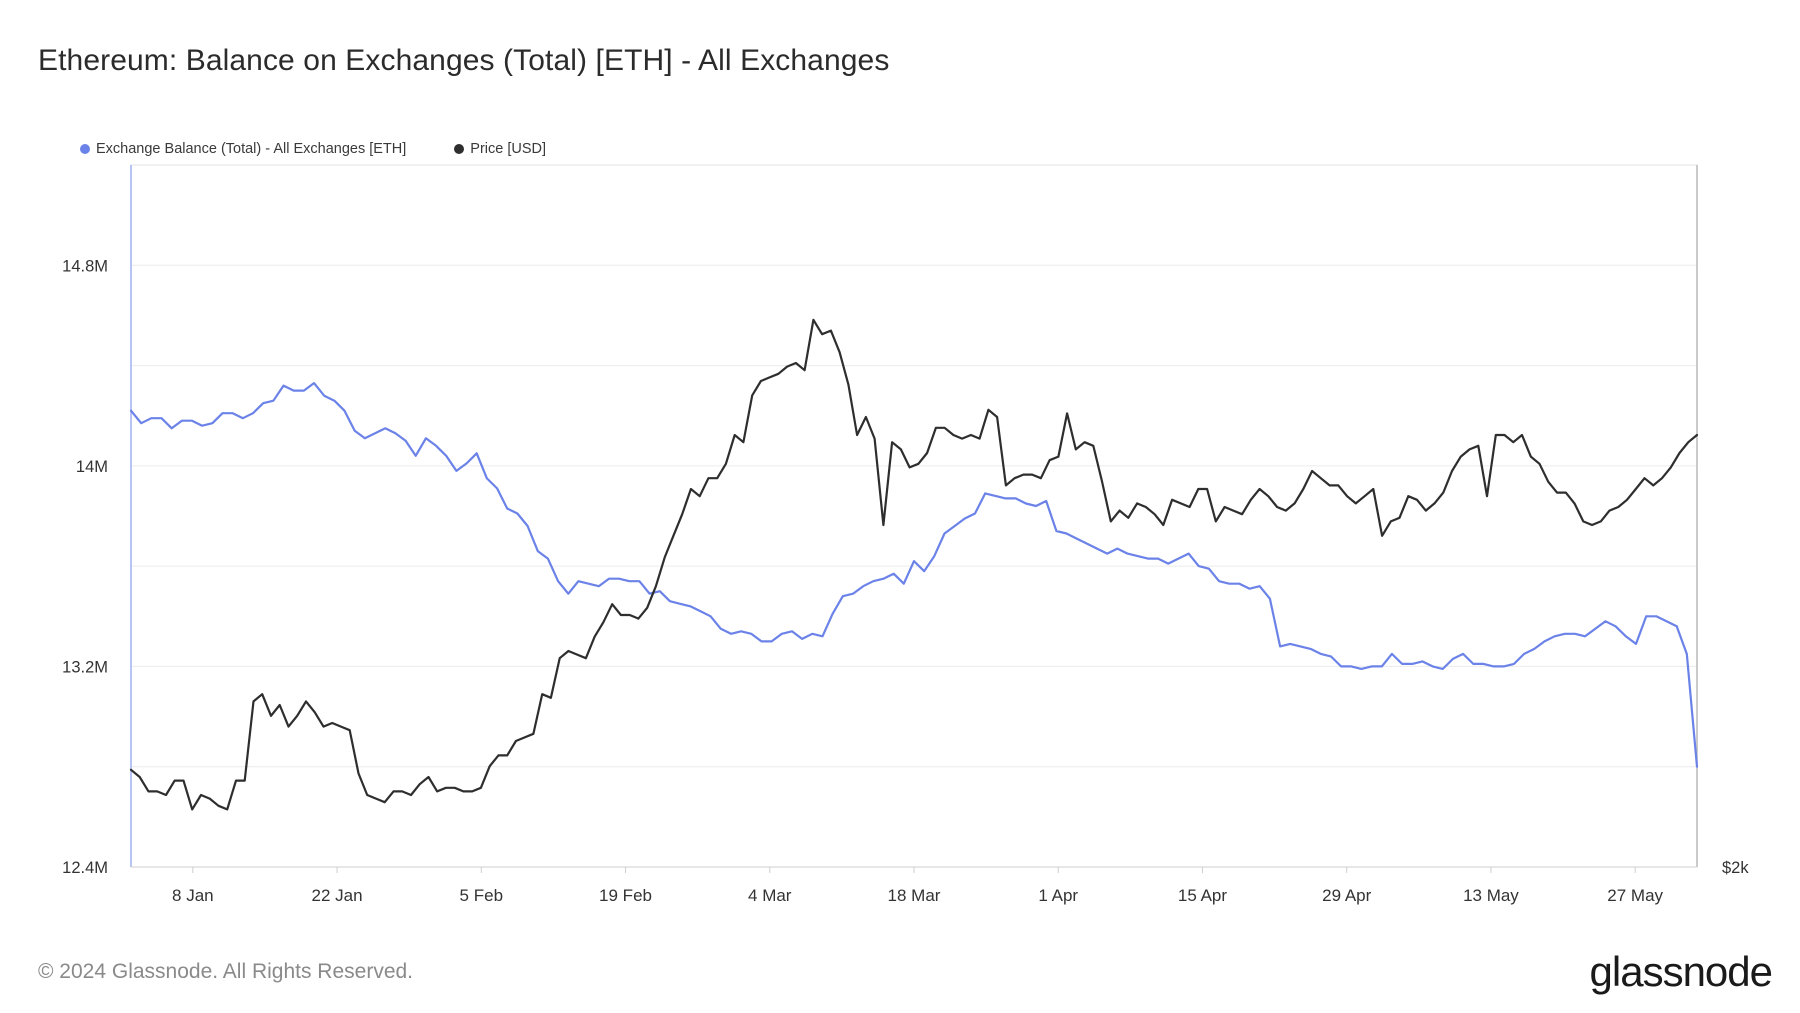 This screenshot has width=1800, height=1013. I want to click on x-tick-label: 18 Mar, so click(914, 895).